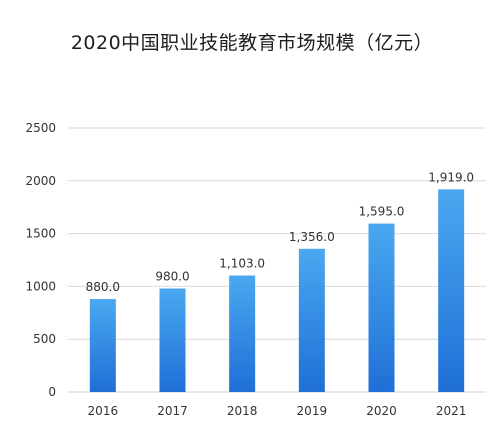 The image size is (504, 441). Describe the element at coordinates (40, 128) in the screenshot. I see `y-tick-label: 2500` at that location.